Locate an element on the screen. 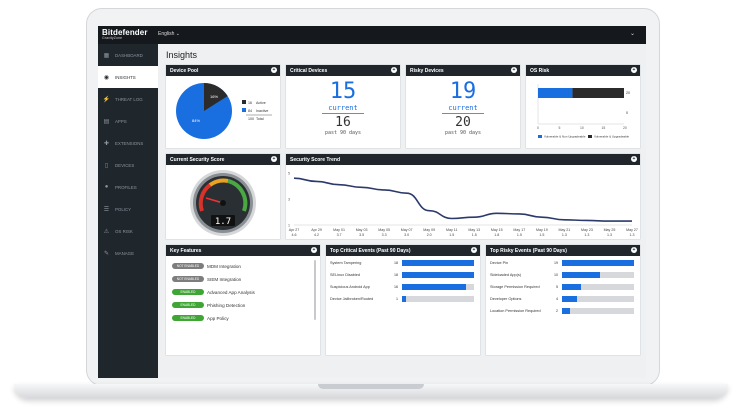 This screenshot has height=418, width=742. user-icon: ● is located at coordinates (106, 187).